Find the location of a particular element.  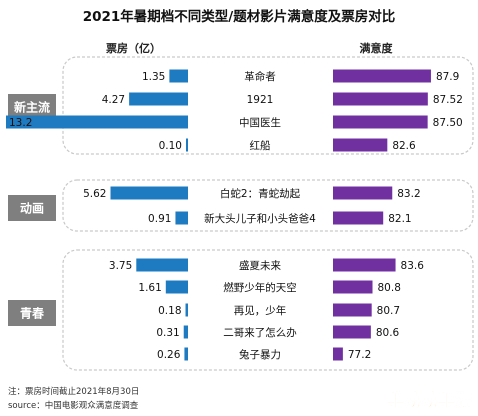

box-office-value: 3.75 is located at coordinates (120, 266).